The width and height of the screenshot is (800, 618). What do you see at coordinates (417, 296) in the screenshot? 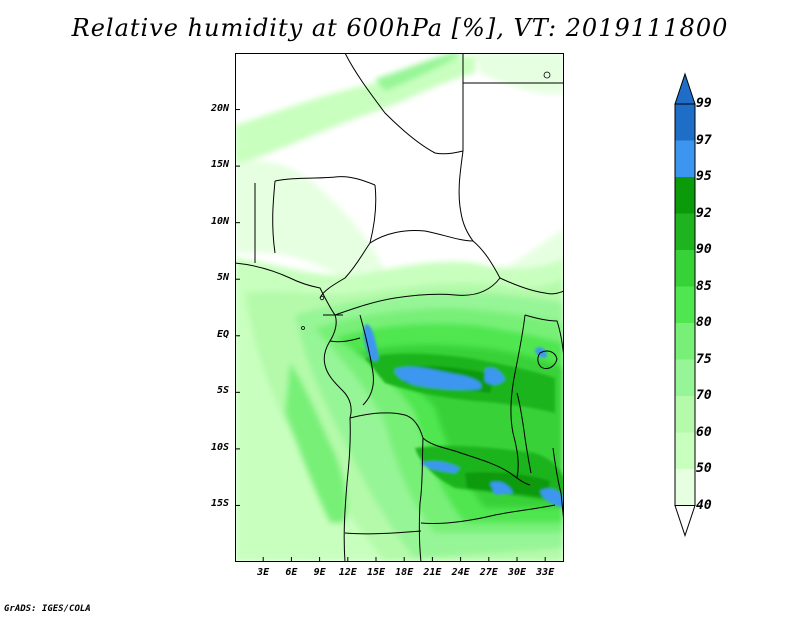
I see `border-car-drc` at bounding box center [417, 296].